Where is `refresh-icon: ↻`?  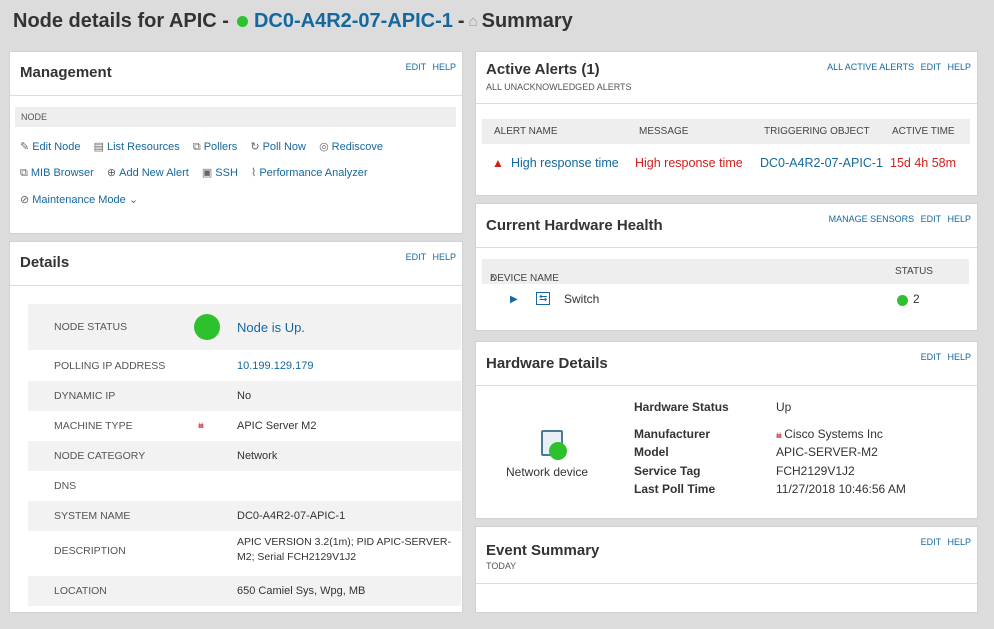
refresh-icon: ↻ is located at coordinates (255, 147).